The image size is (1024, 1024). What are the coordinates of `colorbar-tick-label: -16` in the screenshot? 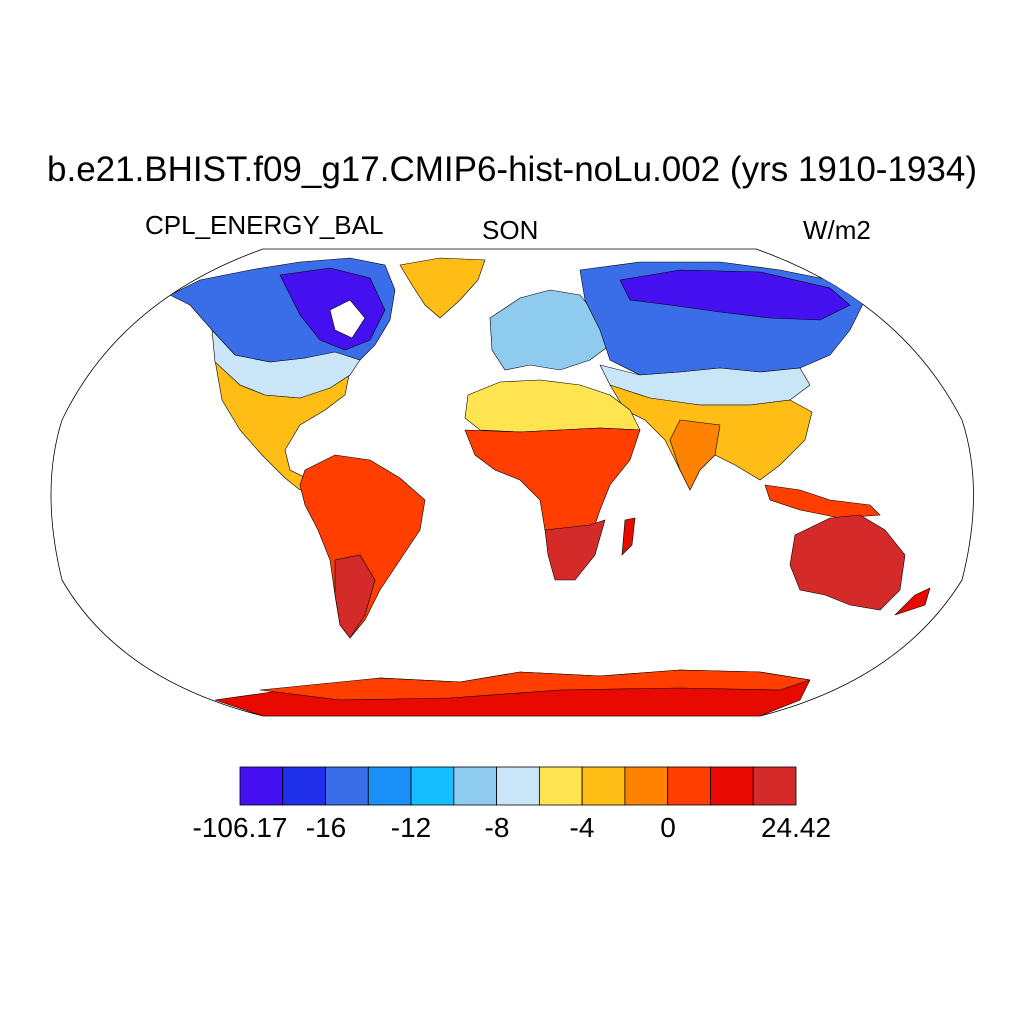 It's located at (326, 827).